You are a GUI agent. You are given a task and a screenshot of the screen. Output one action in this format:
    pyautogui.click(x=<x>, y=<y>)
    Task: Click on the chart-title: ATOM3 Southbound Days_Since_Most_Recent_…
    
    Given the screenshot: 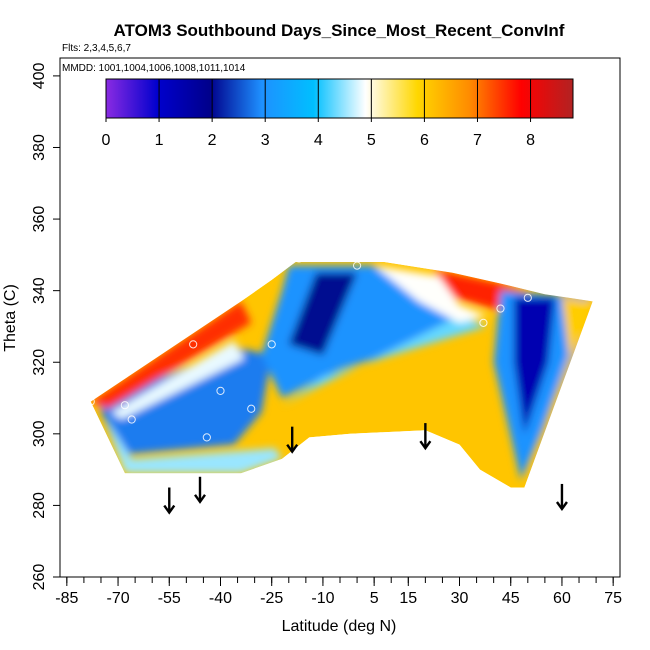 What is the action you would take?
    pyautogui.click(x=339, y=30)
    